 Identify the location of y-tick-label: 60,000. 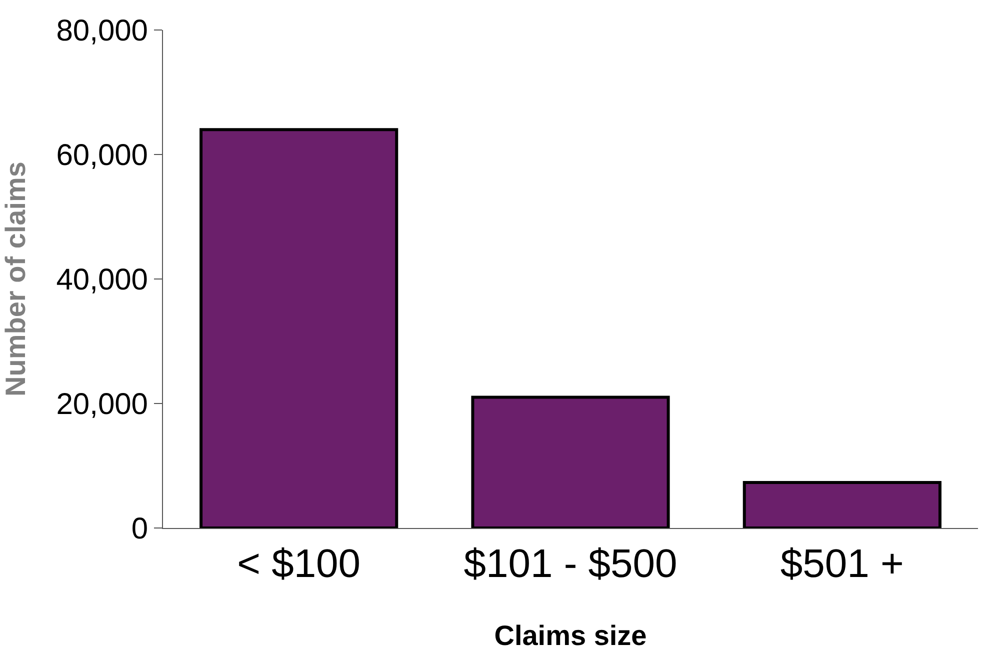
(102, 155).